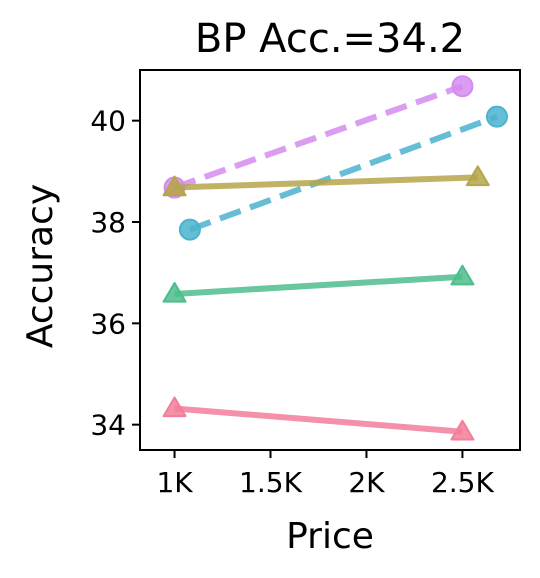  What do you see at coordinates (174, 482) in the screenshot?
I see `x-tick-label-1: 1K` at bounding box center [174, 482].